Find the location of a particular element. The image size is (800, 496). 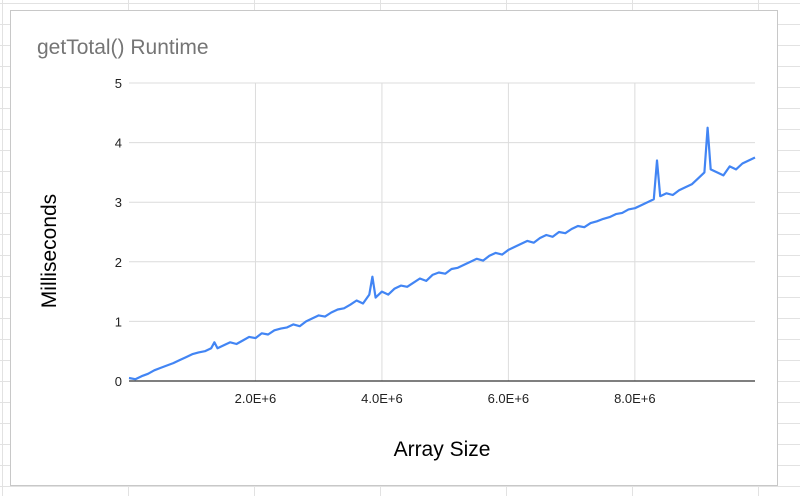

x-tick-label: 4.0E+6 is located at coordinates (382, 398).